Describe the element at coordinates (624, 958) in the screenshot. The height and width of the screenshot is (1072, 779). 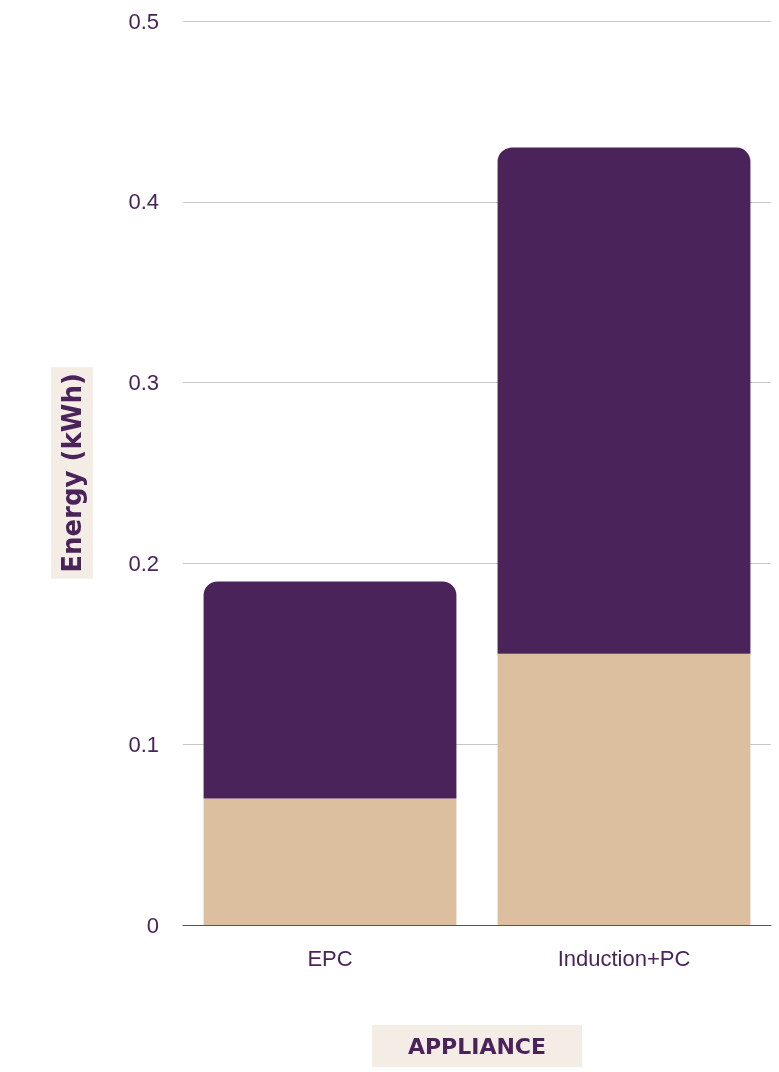
I see `x-tick-label: Induction+PC` at that location.